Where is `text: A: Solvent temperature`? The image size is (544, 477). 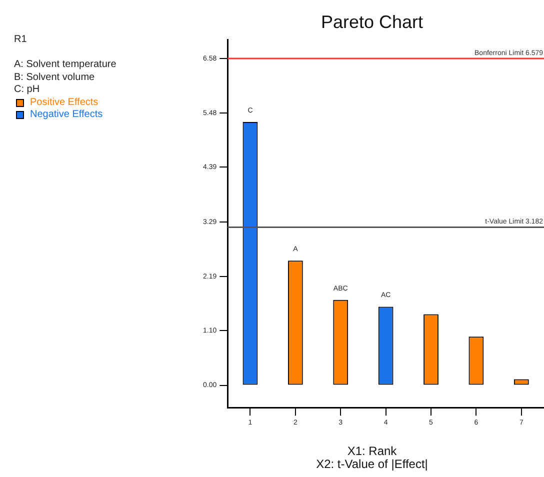 text: A: Solvent temperature is located at coordinates (65, 65).